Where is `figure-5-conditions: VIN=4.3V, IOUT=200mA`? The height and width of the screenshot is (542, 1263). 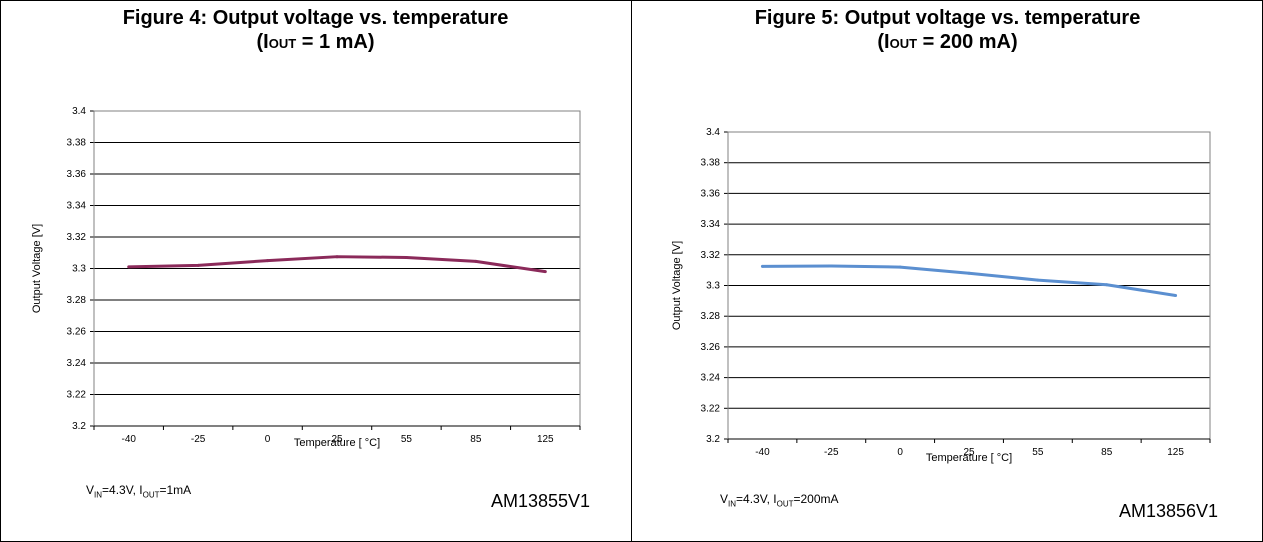
figure-5-conditions: VIN=4.3V, IOUT=200mA is located at coordinates (779, 500).